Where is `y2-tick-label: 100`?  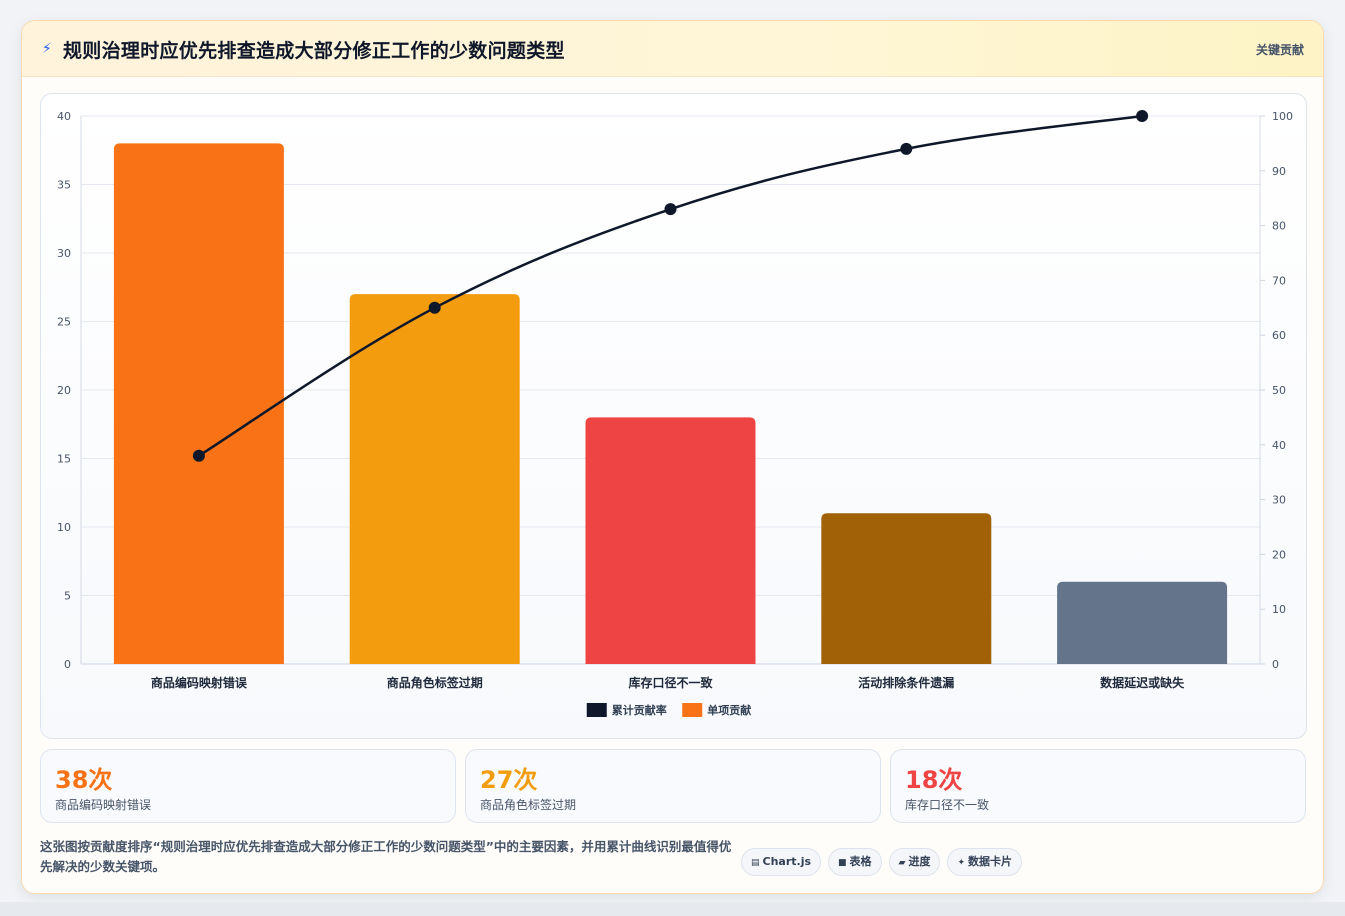
y2-tick-label: 100 is located at coordinates (1282, 116).